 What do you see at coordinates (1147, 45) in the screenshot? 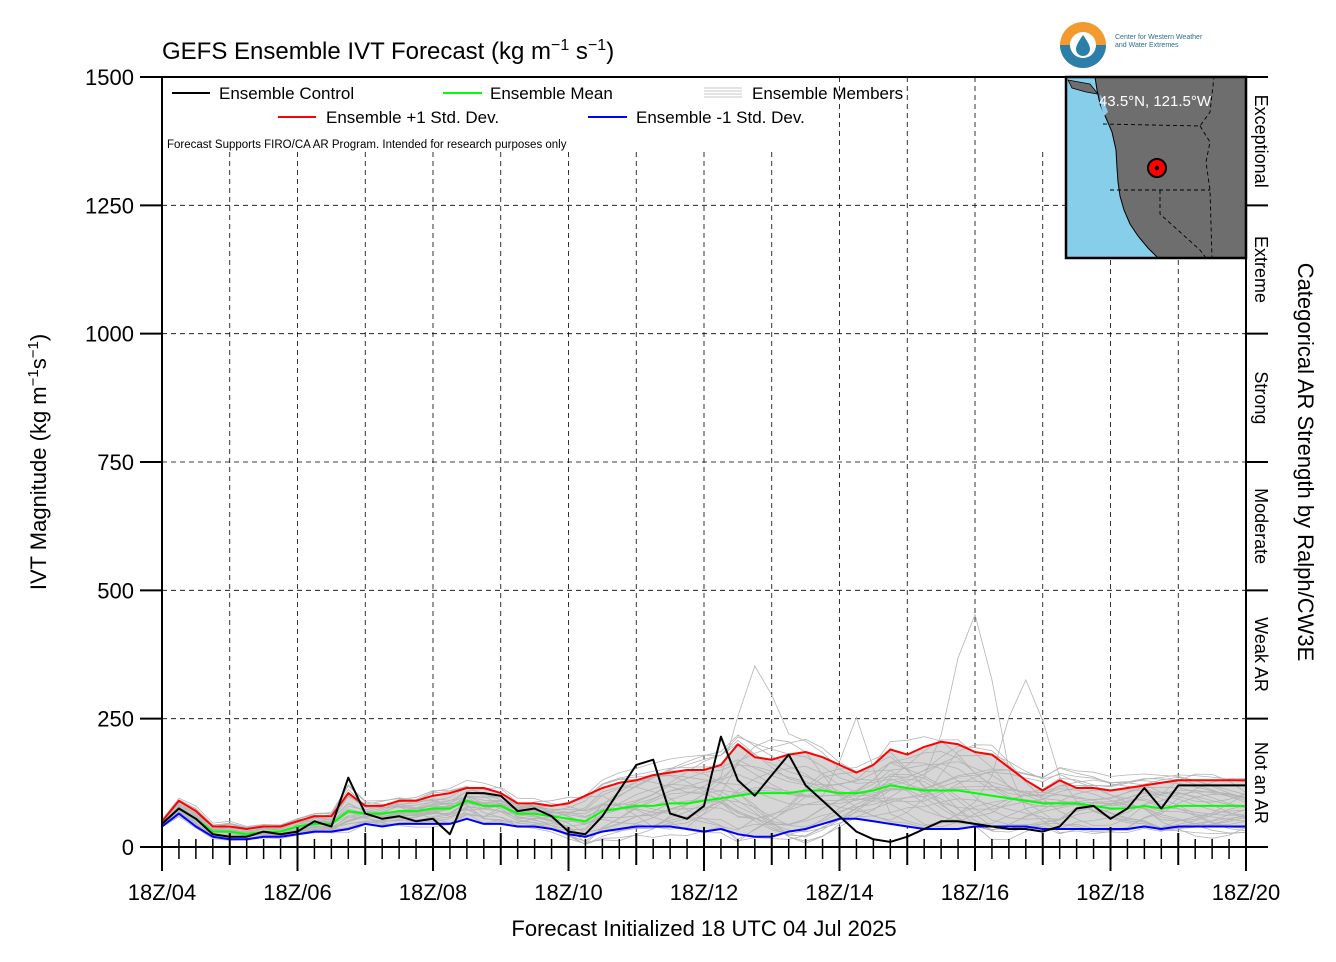
I see `logo-text-line2: and Water Extremes` at bounding box center [1147, 45].